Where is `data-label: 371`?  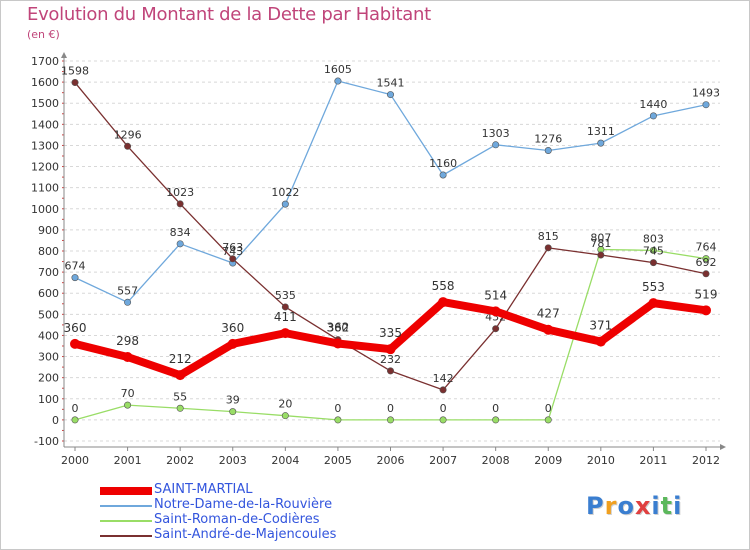
data-label: 371 is located at coordinates (600, 326).